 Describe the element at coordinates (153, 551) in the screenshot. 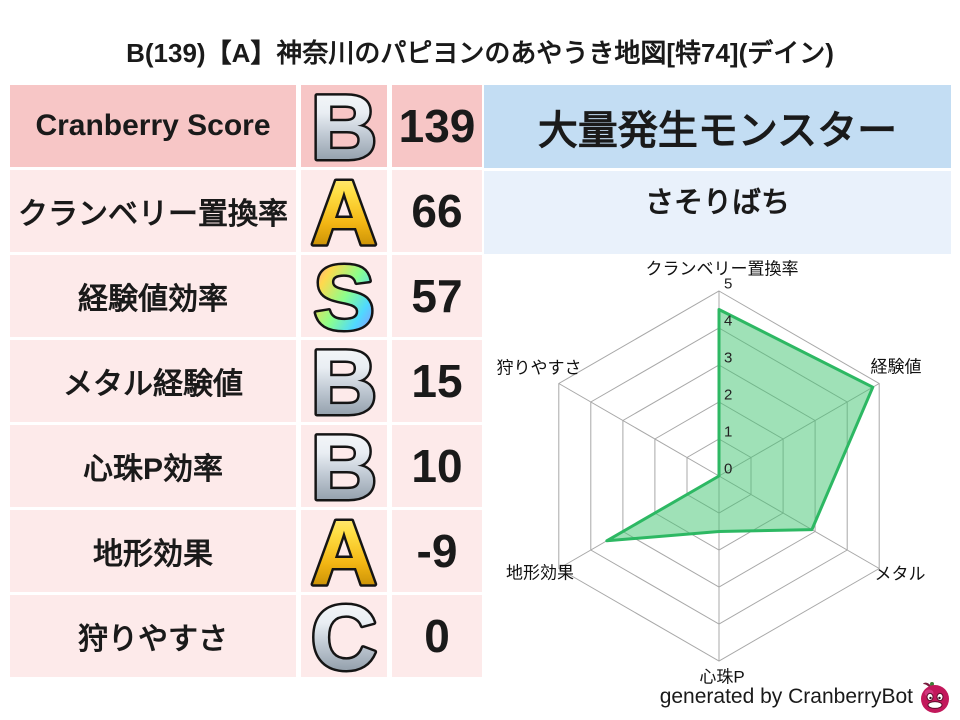

I see `stat-label: 地形効果` at that location.